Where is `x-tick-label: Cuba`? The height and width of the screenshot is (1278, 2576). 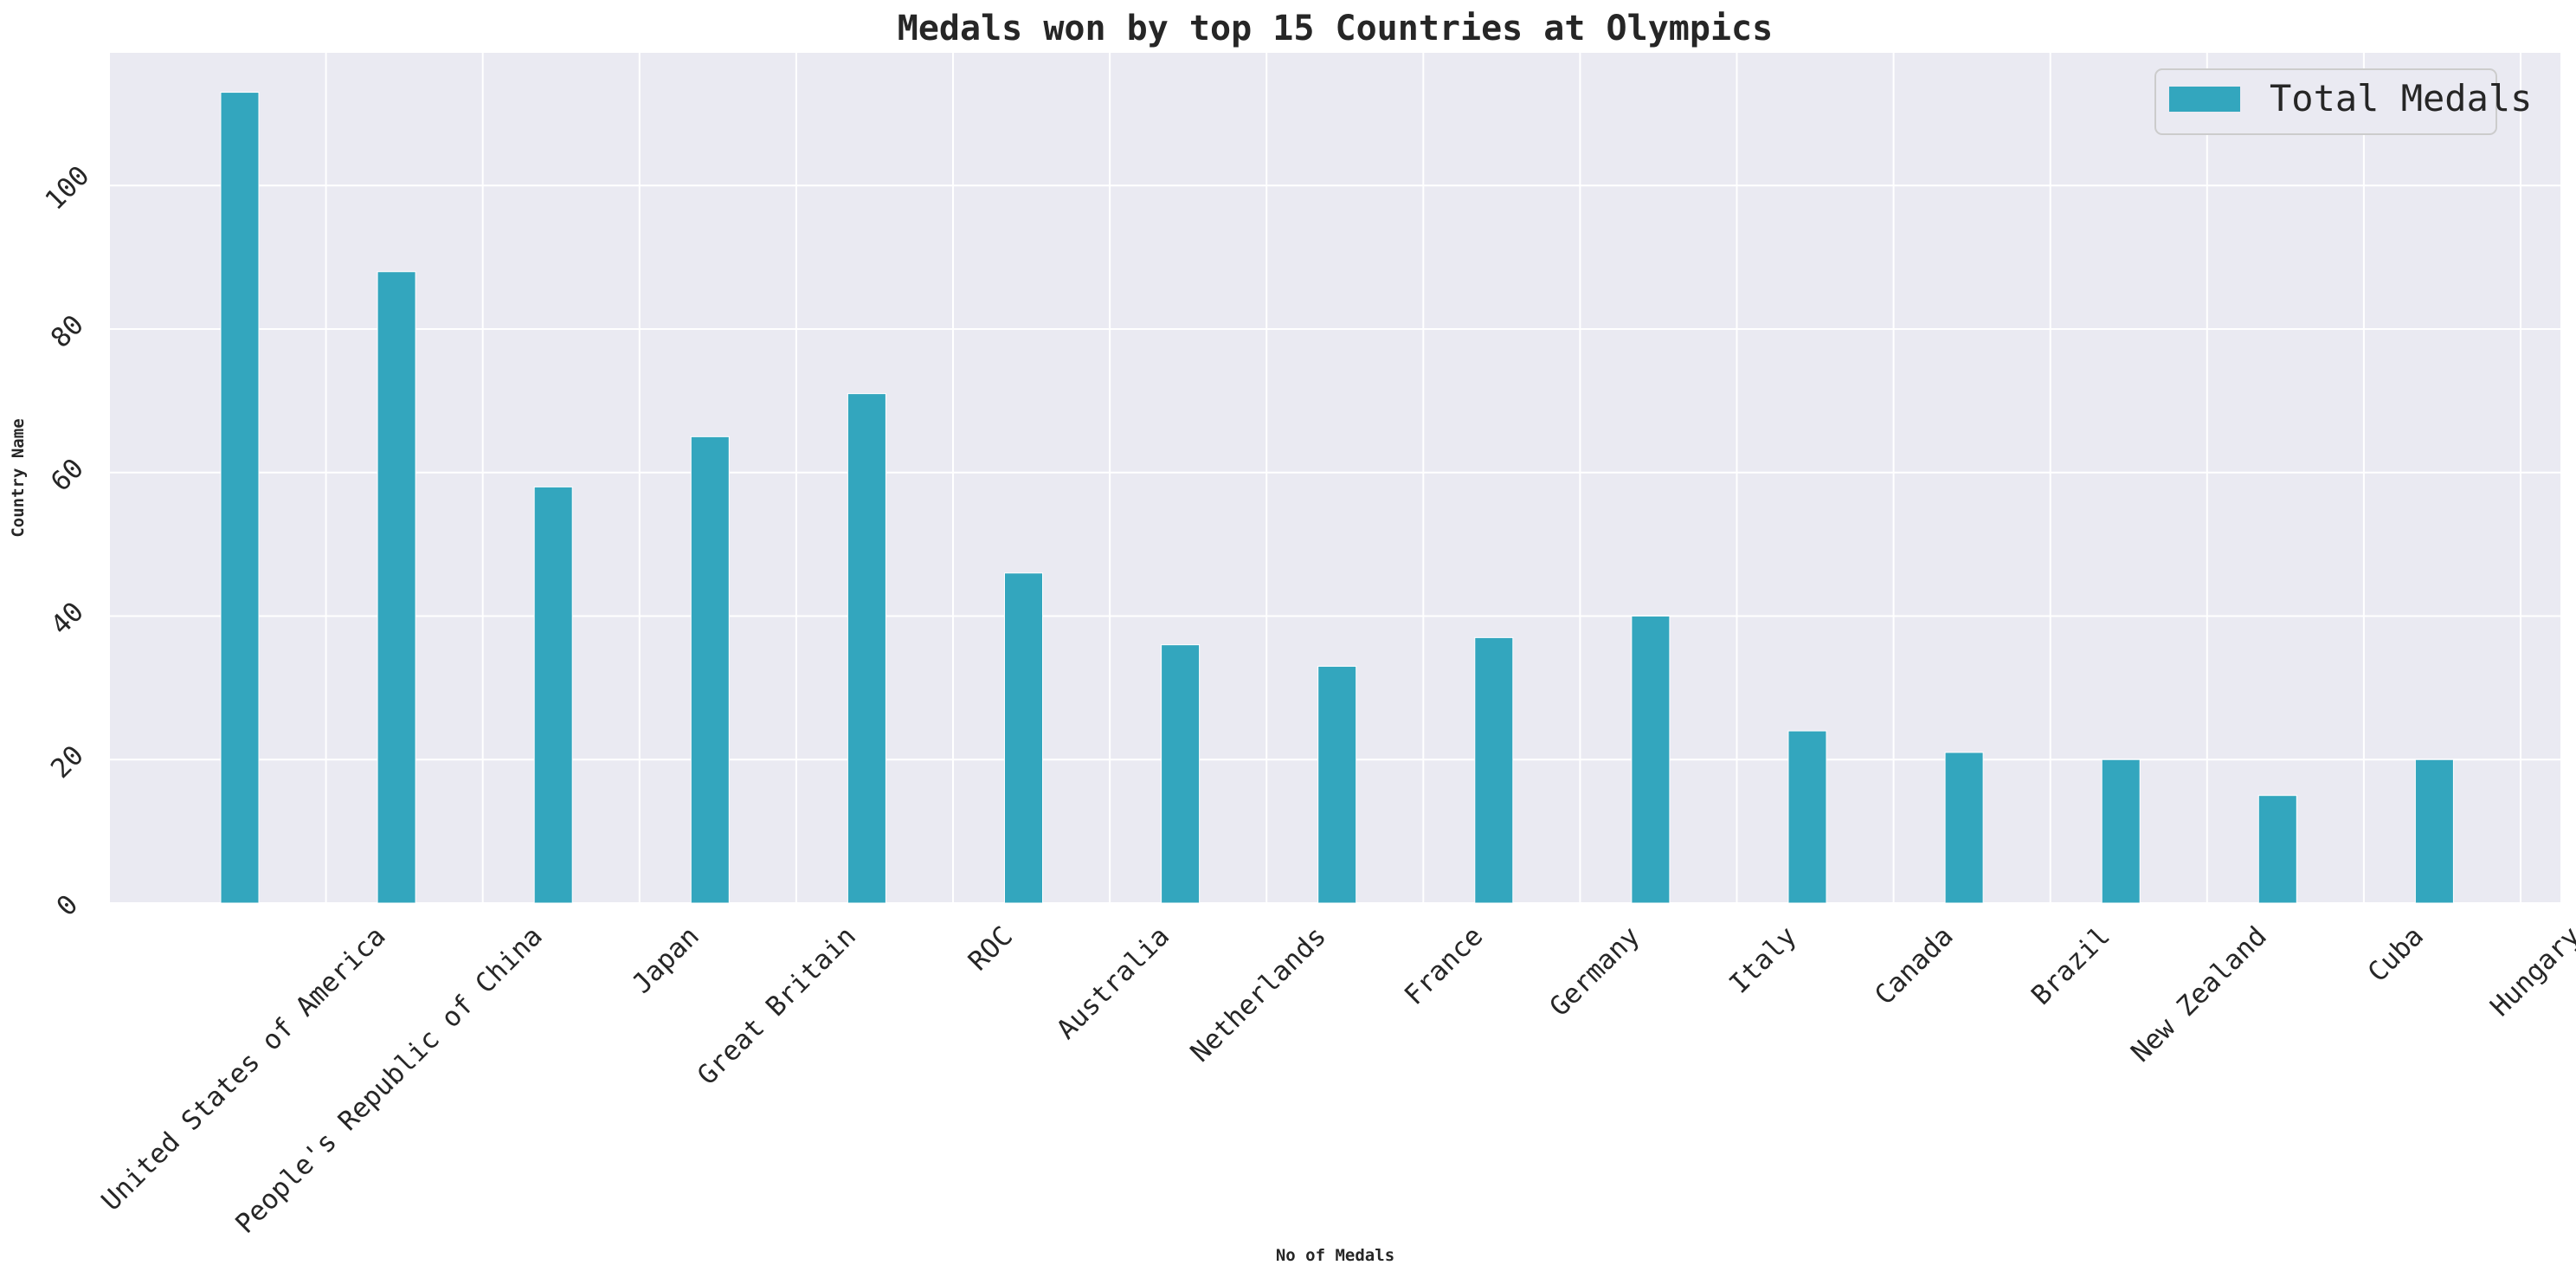 x-tick-label: Cuba is located at coordinates (2396, 954).